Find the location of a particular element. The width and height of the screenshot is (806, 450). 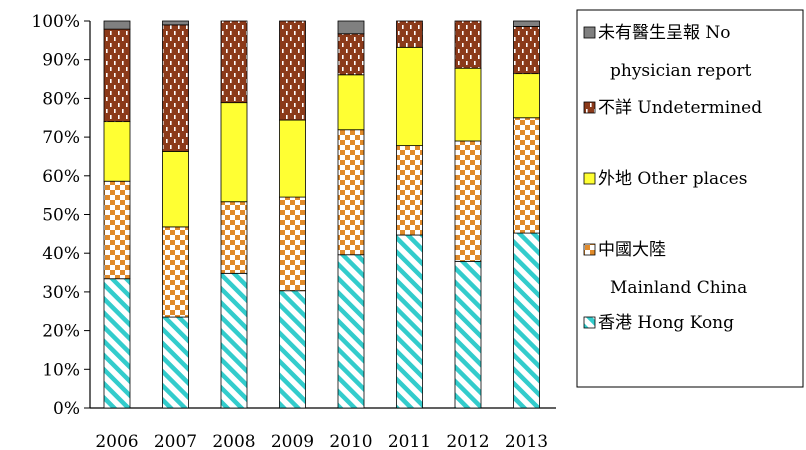

legend-label: 不詳 Undetermined is located at coordinates (680, 108).